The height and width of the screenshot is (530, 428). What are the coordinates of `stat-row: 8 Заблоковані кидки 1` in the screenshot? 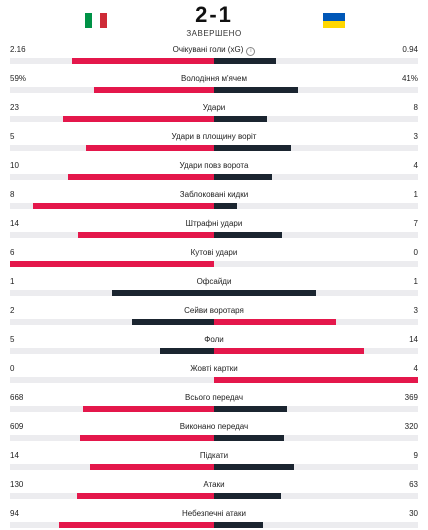 It's located at (214, 204).